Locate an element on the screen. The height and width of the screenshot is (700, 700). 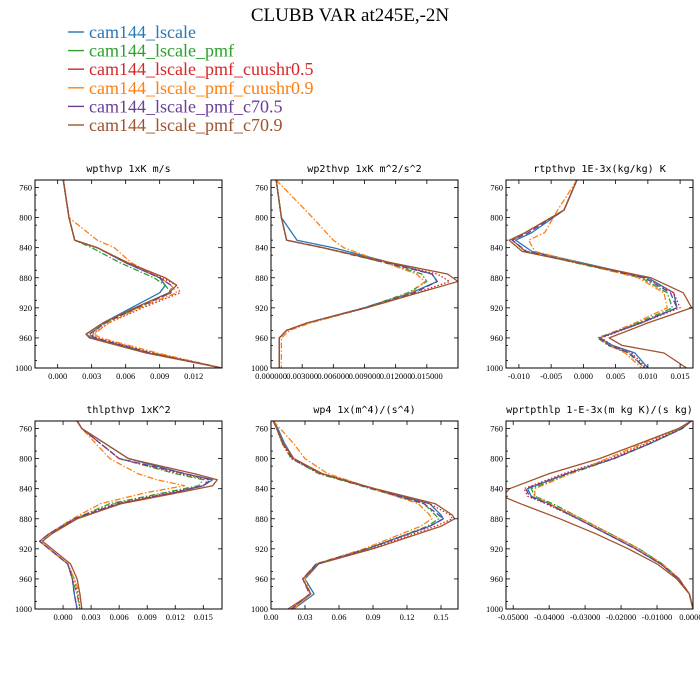
ytick-label-4-1: 800 is located at coordinates (261, 459).